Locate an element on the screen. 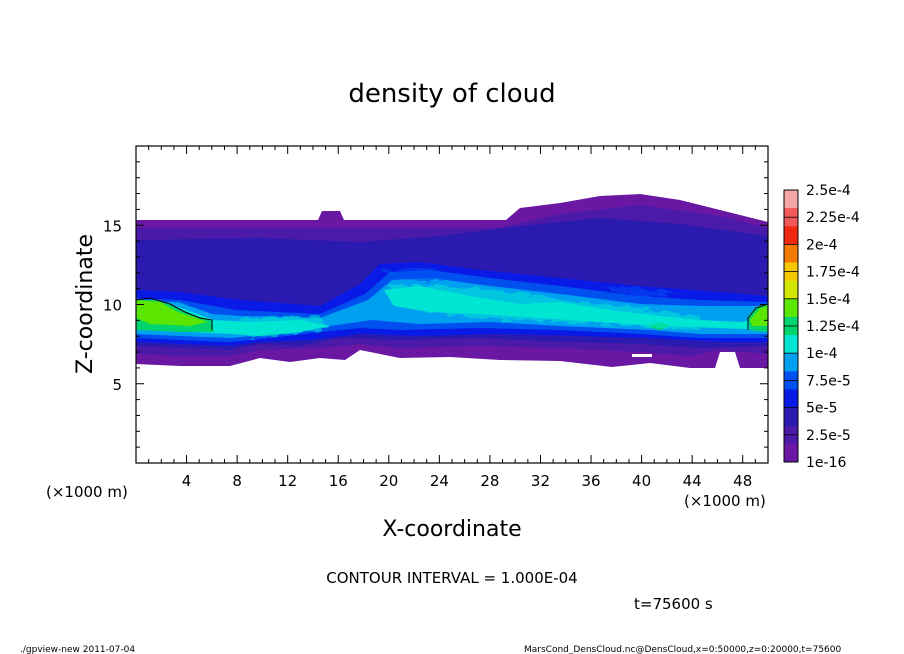 This screenshot has height=654, width=904. x-tick-label: 12 is located at coordinates (287, 481).